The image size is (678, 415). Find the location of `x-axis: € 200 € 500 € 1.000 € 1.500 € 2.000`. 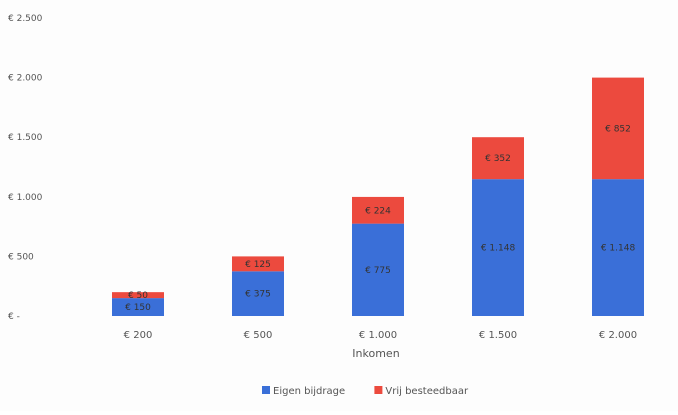

x-axis: € 200 € 500 € 1.000 € 1.500 € 2.000 is located at coordinates (380, 335).